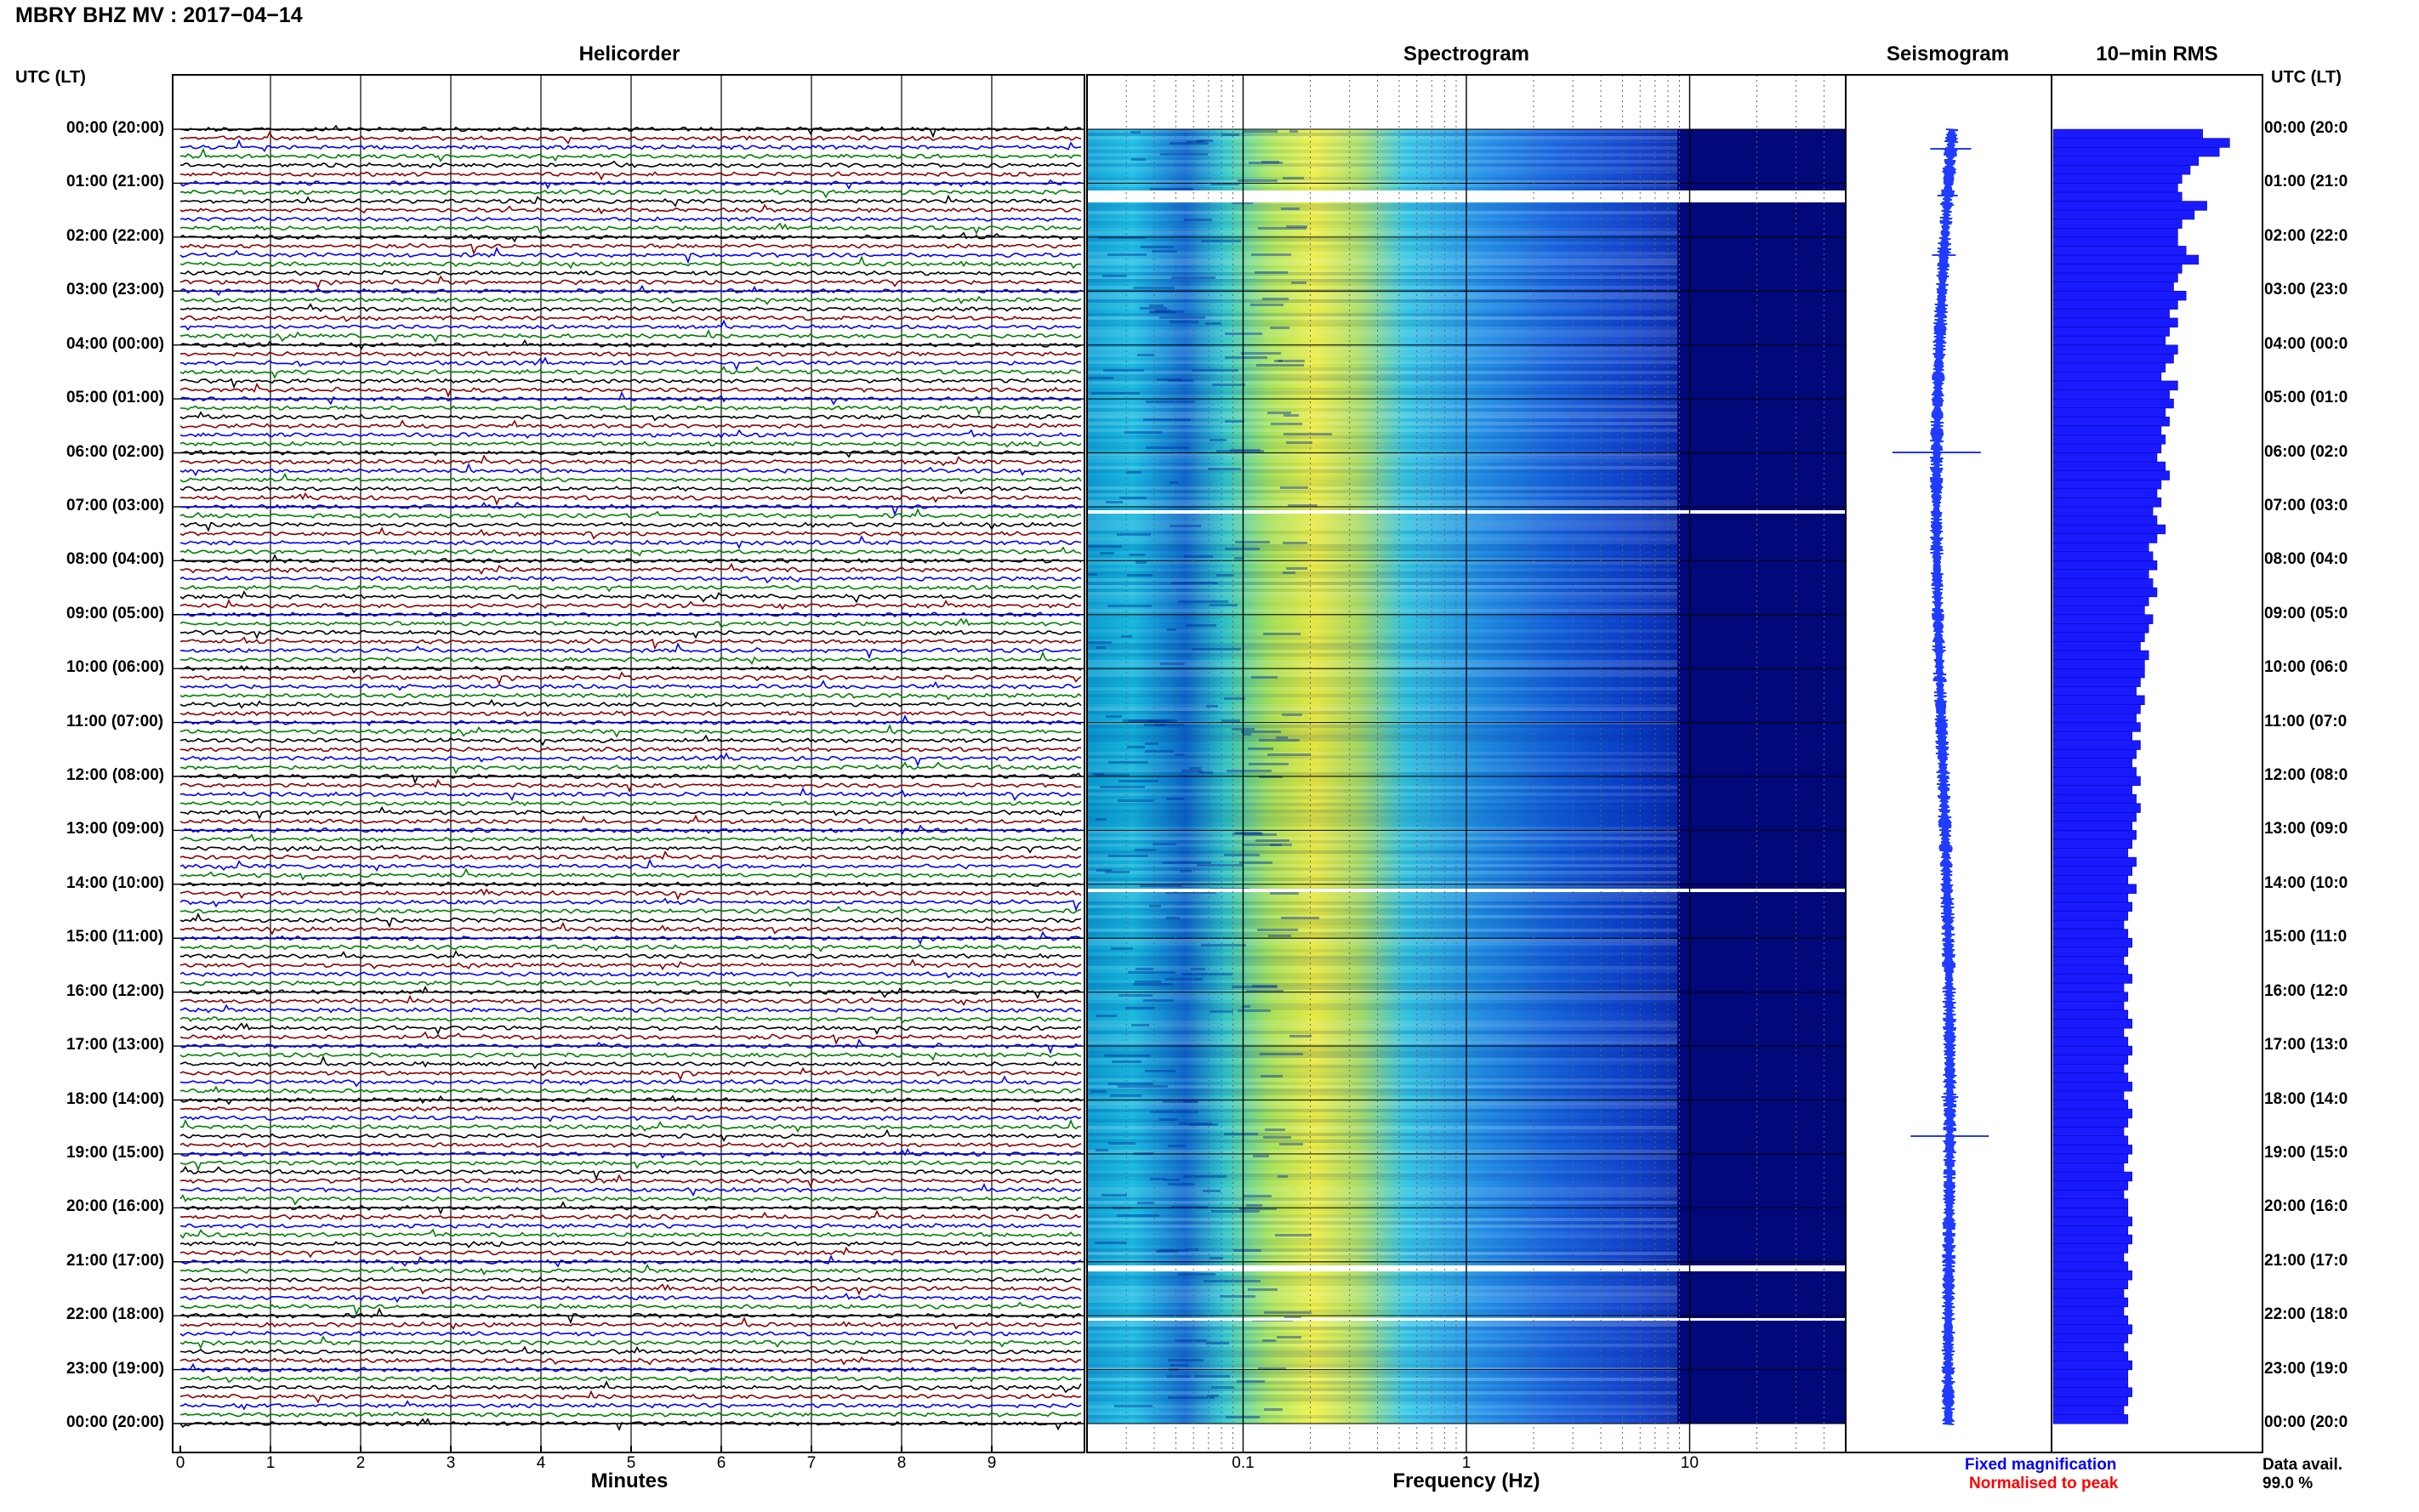 Image resolution: width=2419 pixels, height=1512 pixels. I want to click on time-label-left: 02:00 (22:00), so click(115, 235).